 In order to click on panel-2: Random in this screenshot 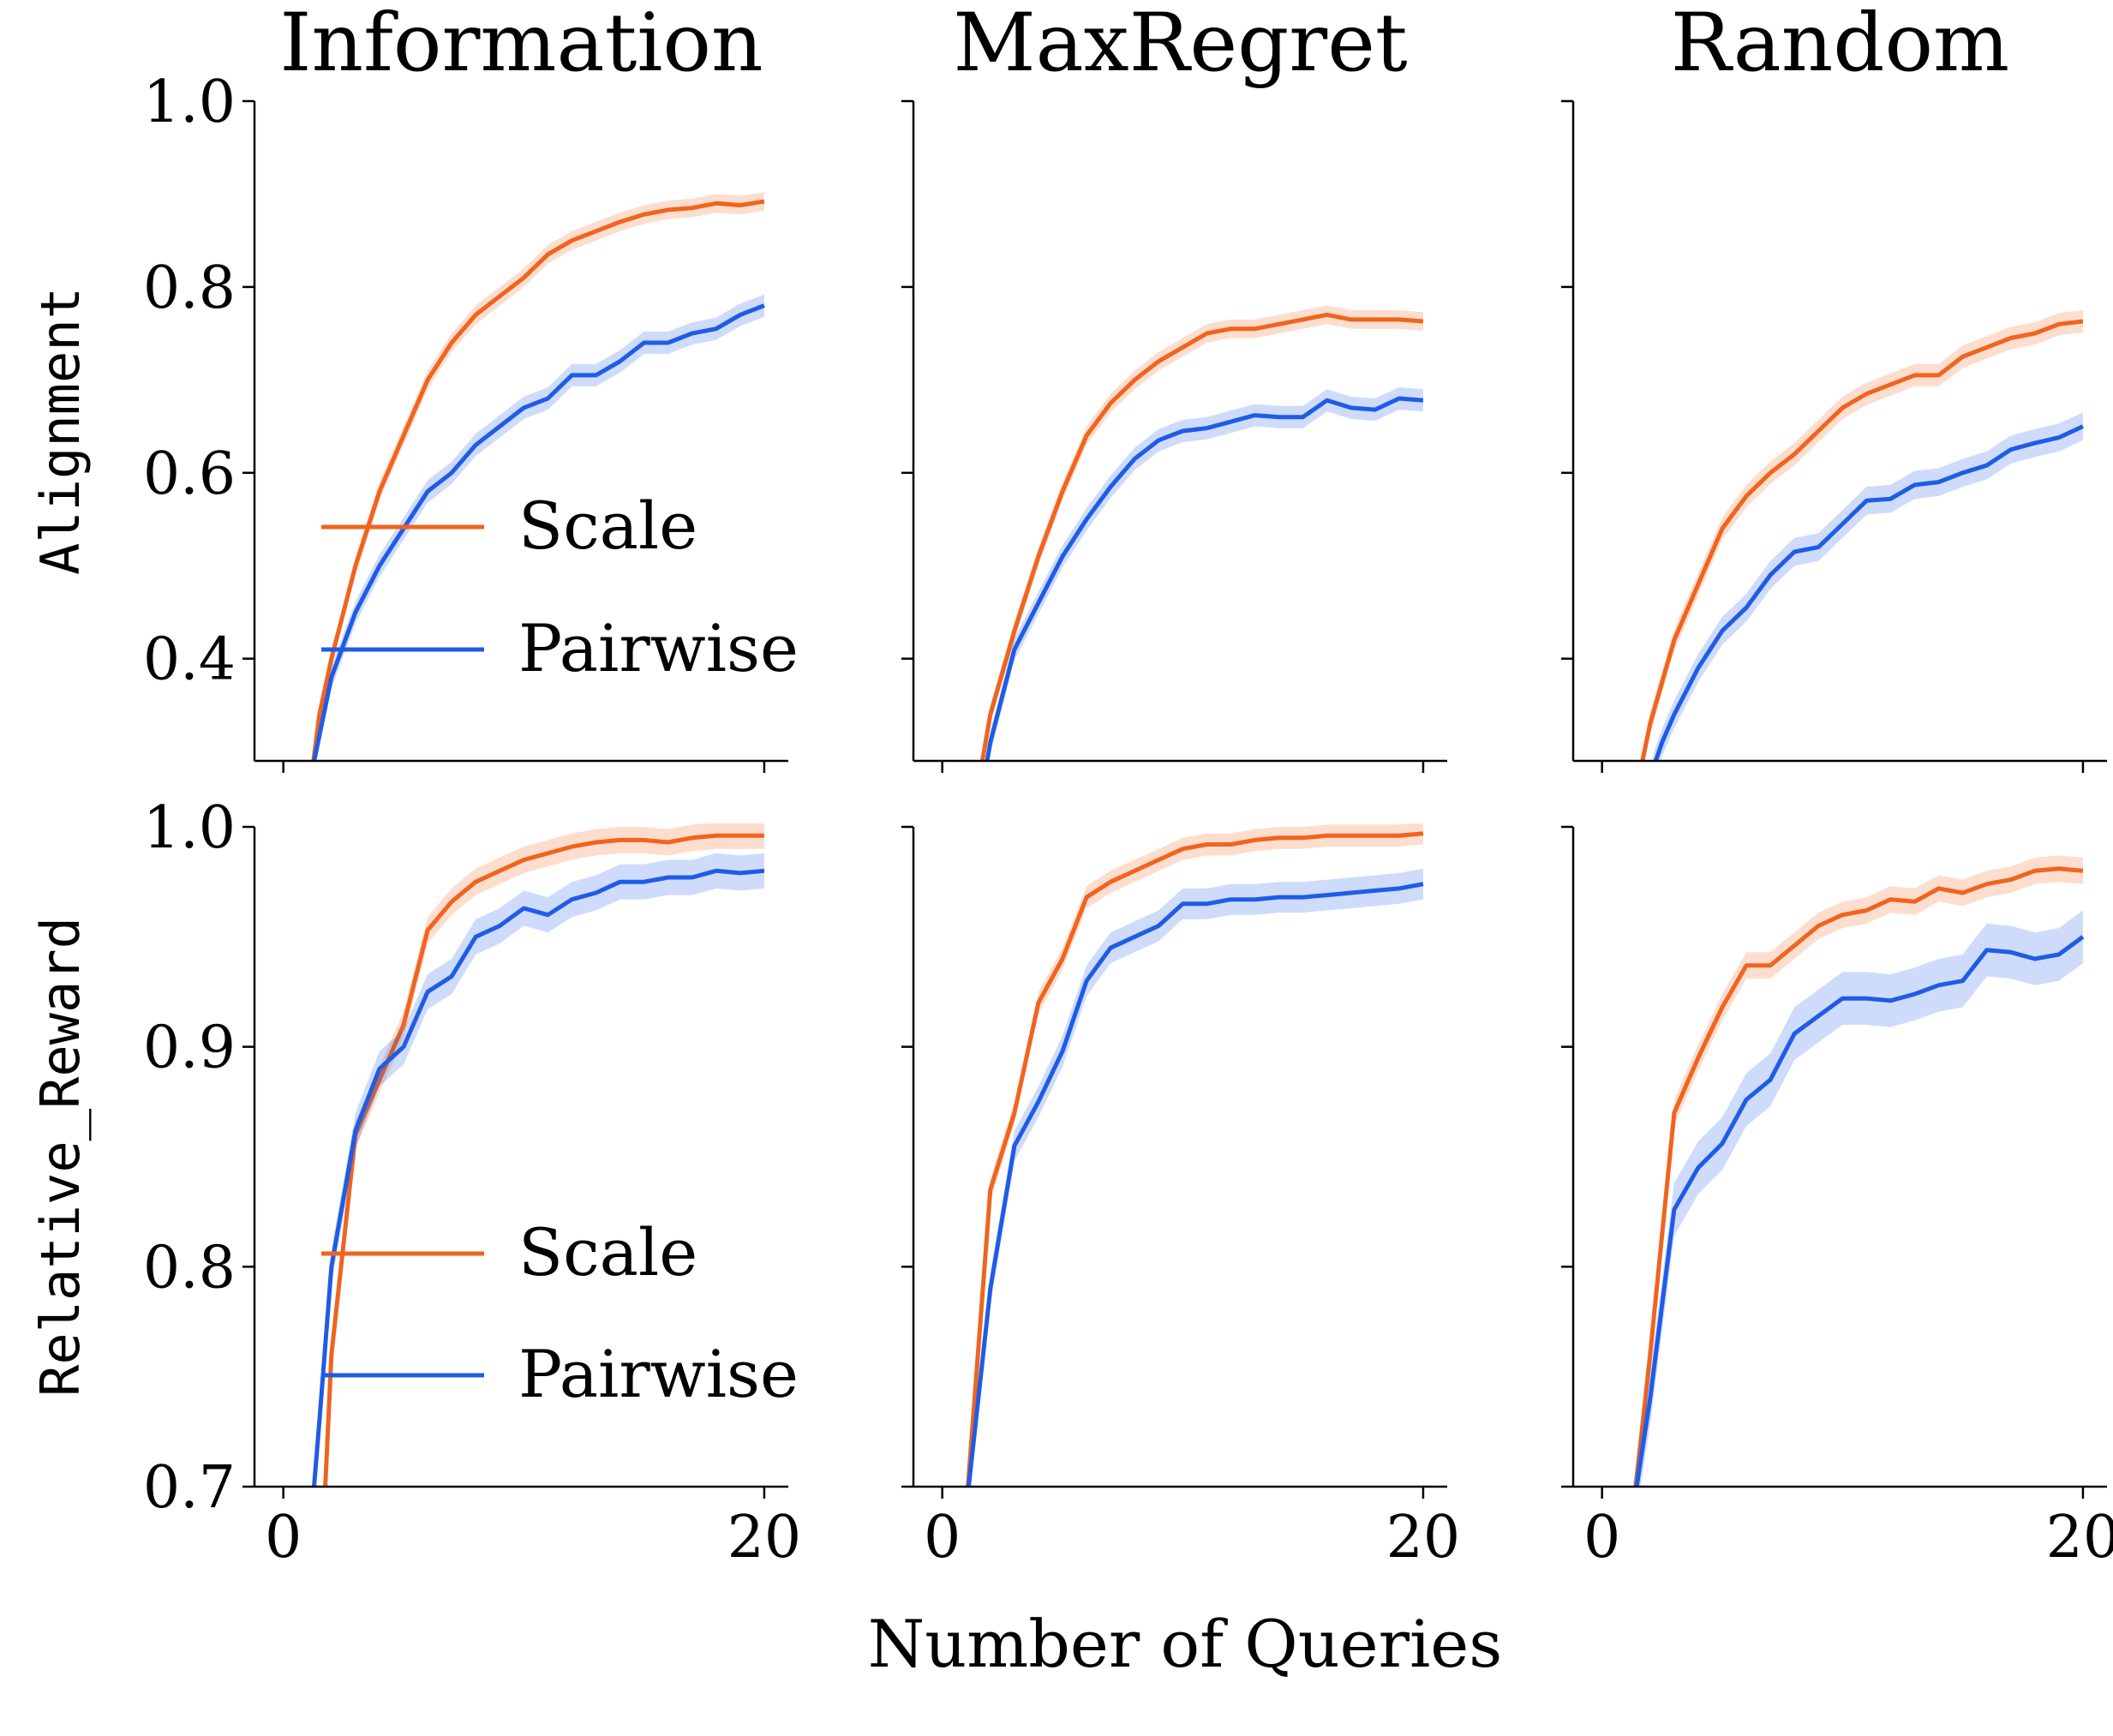, I will do `click(1834, 386)`.